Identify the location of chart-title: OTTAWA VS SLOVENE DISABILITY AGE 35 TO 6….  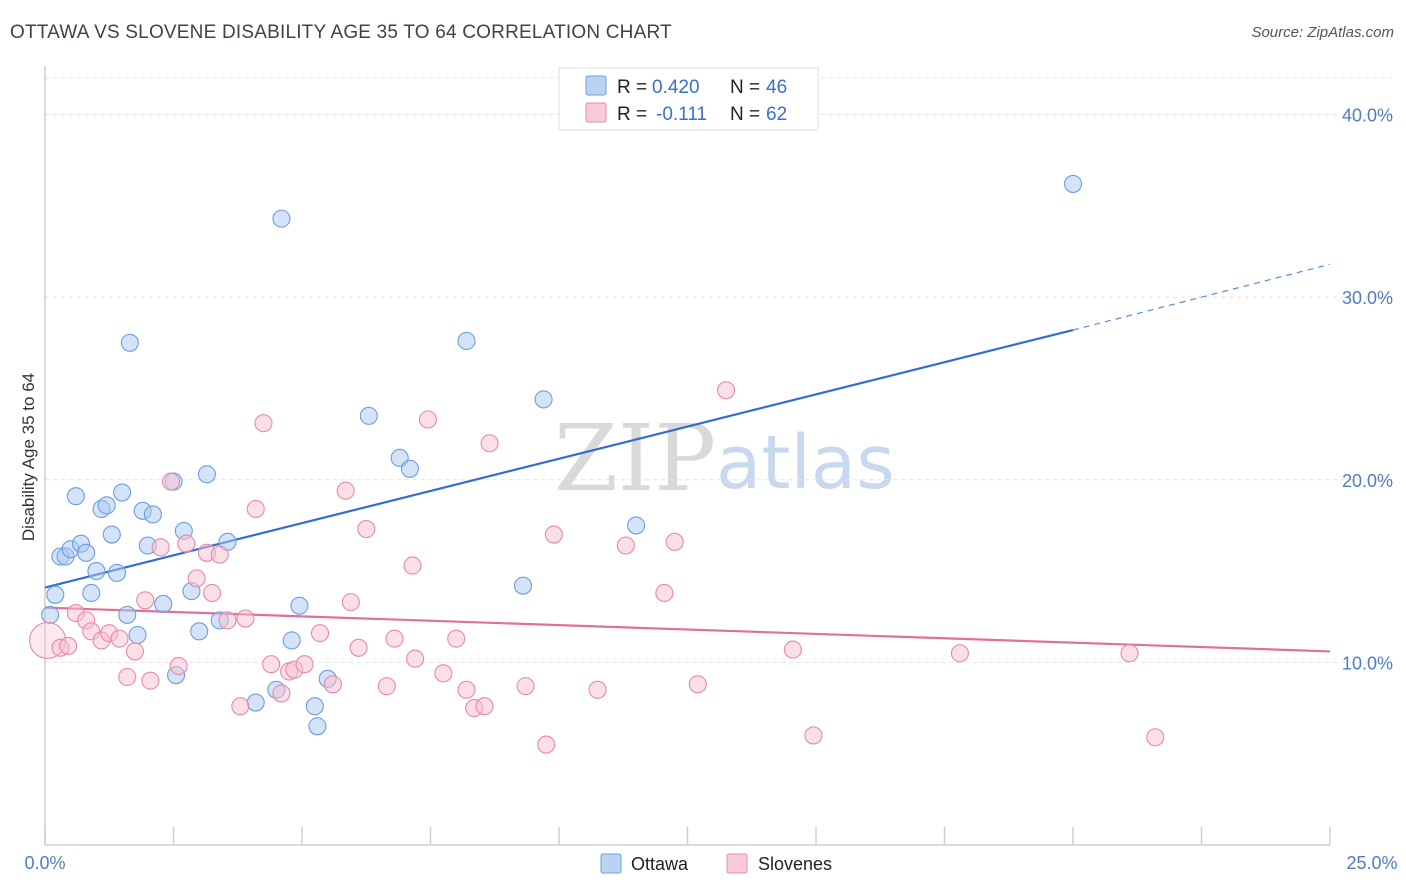
(341, 32).